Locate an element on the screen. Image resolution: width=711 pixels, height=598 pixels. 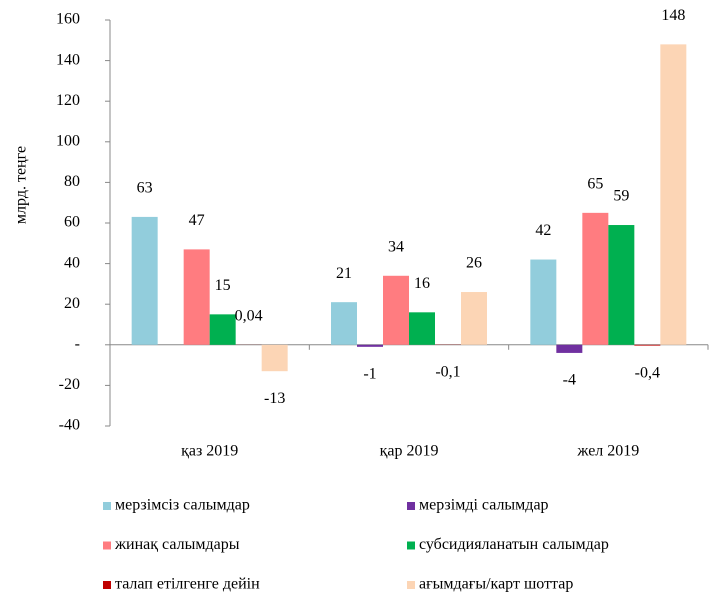
y-tick-label: 160 is located at coordinates (68, 19).